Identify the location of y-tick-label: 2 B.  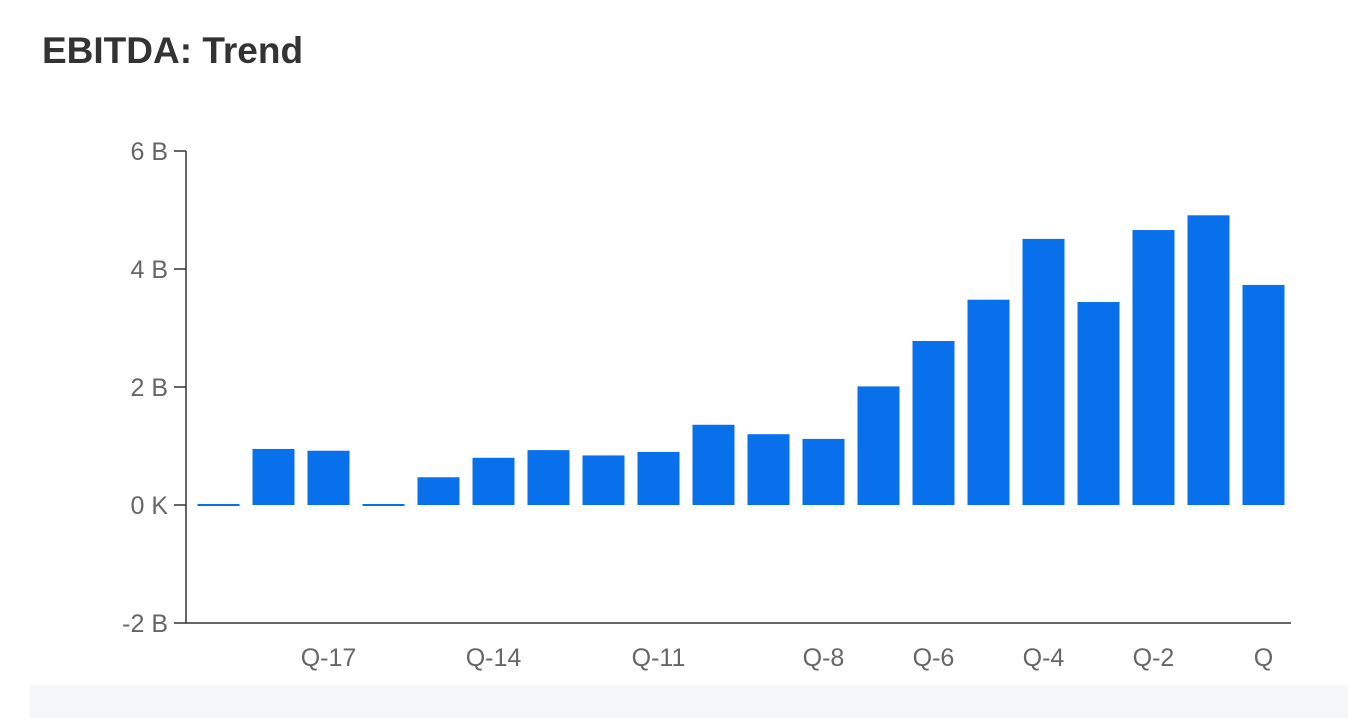
(149, 388).